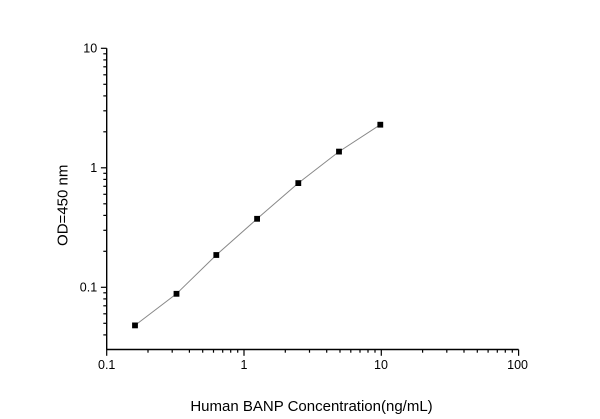 This screenshot has height=419, width=600. What do you see at coordinates (517, 365) in the screenshot?
I see `svg-text: 100` at bounding box center [517, 365].